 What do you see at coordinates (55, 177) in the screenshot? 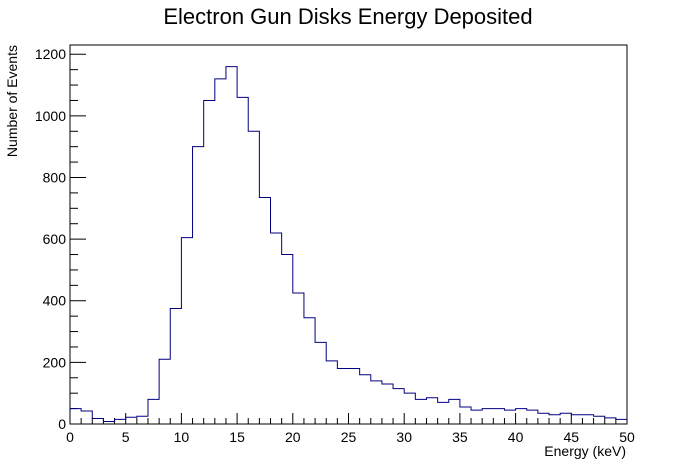
I see `y-tick-label: 800` at bounding box center [55, 177].